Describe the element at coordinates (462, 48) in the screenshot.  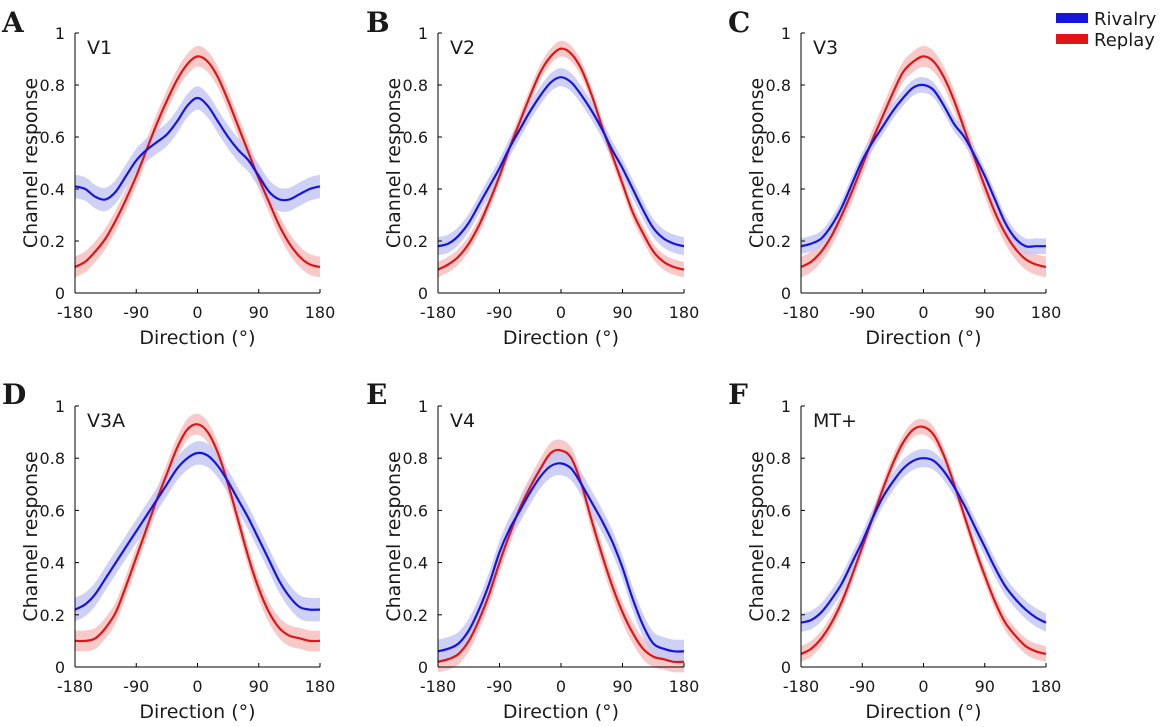
I see `panel-title: V2` at that location.